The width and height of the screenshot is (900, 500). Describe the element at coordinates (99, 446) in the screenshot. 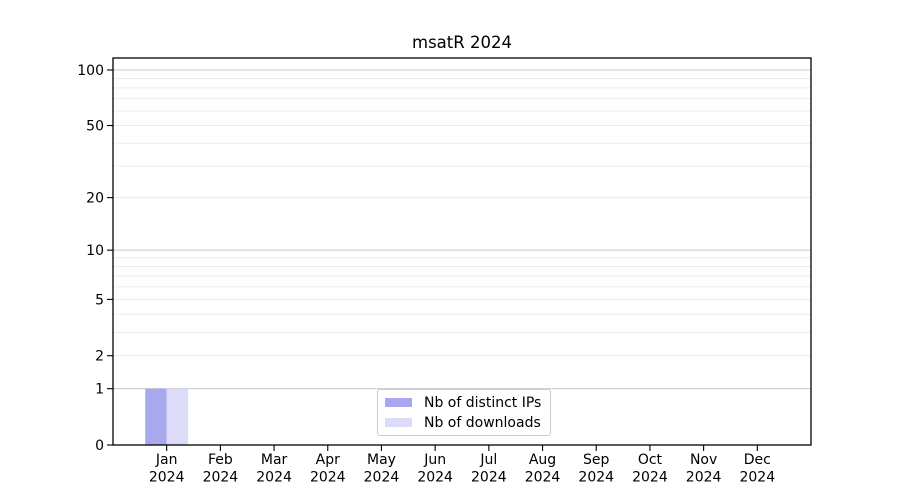

I see `y-tick-label: 0` at that location.